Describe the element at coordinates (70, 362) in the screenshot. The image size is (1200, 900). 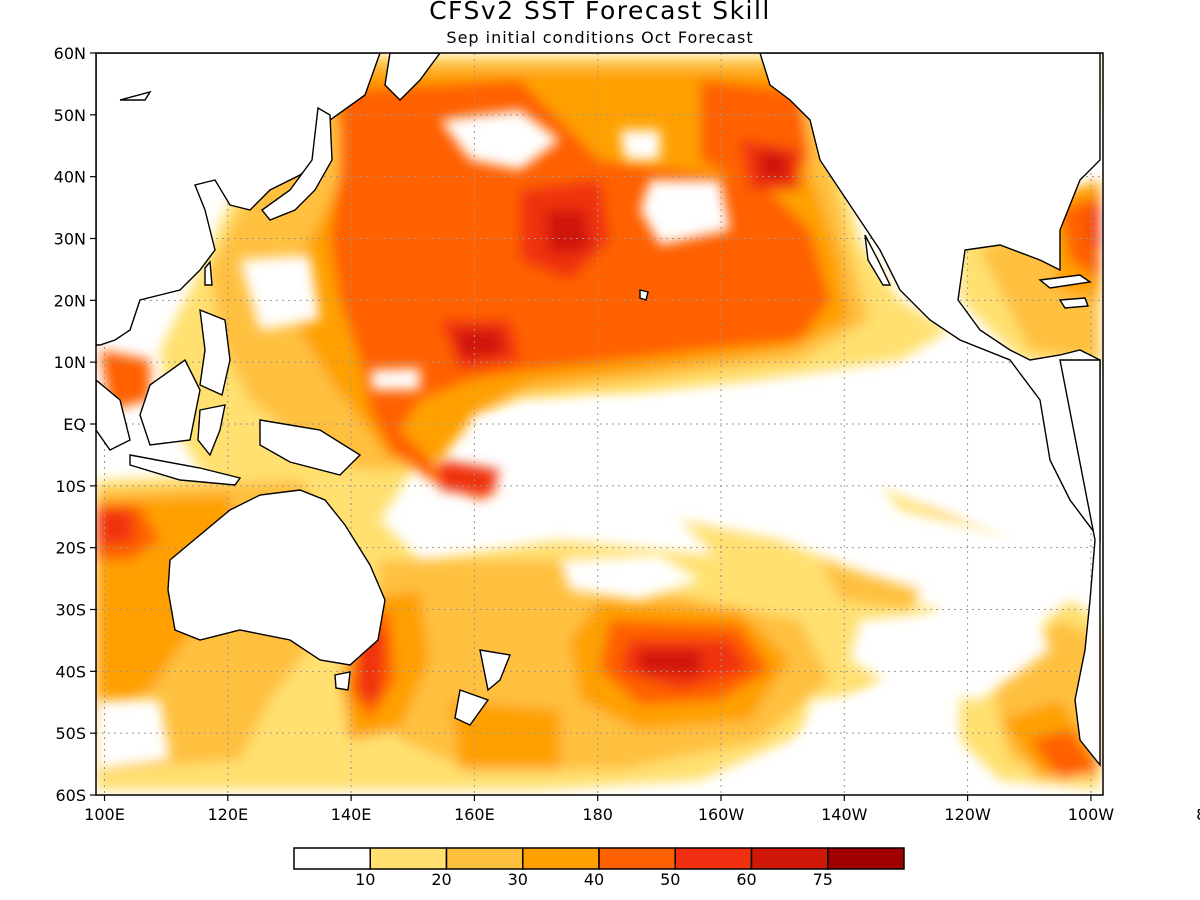
I see `lat-tick-label: 10N` at that location.